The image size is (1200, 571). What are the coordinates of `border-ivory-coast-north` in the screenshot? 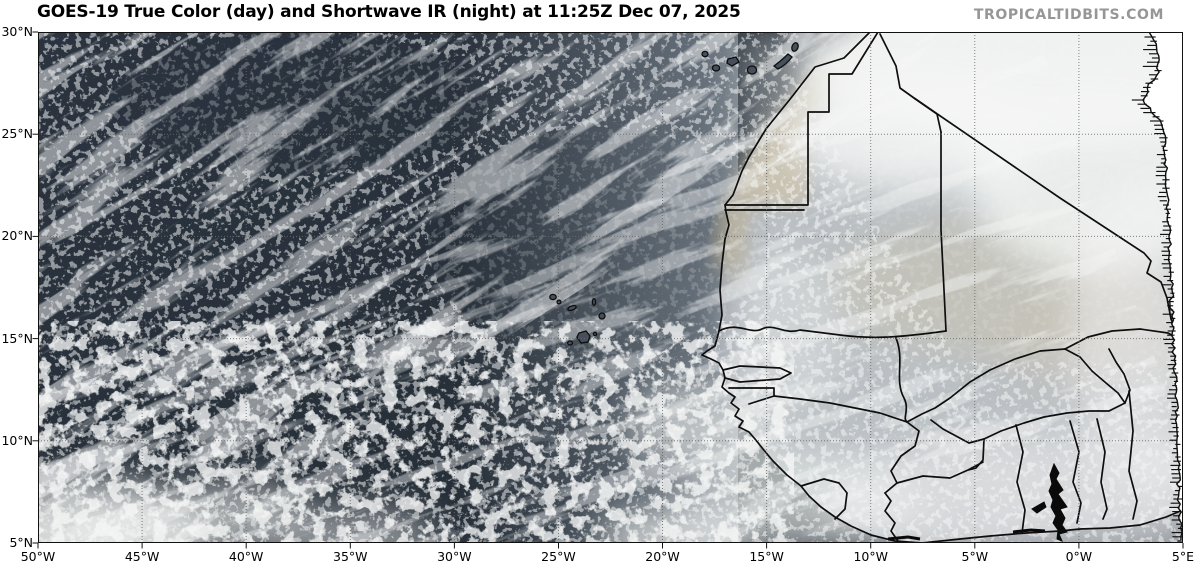 It's located at (940, 461).